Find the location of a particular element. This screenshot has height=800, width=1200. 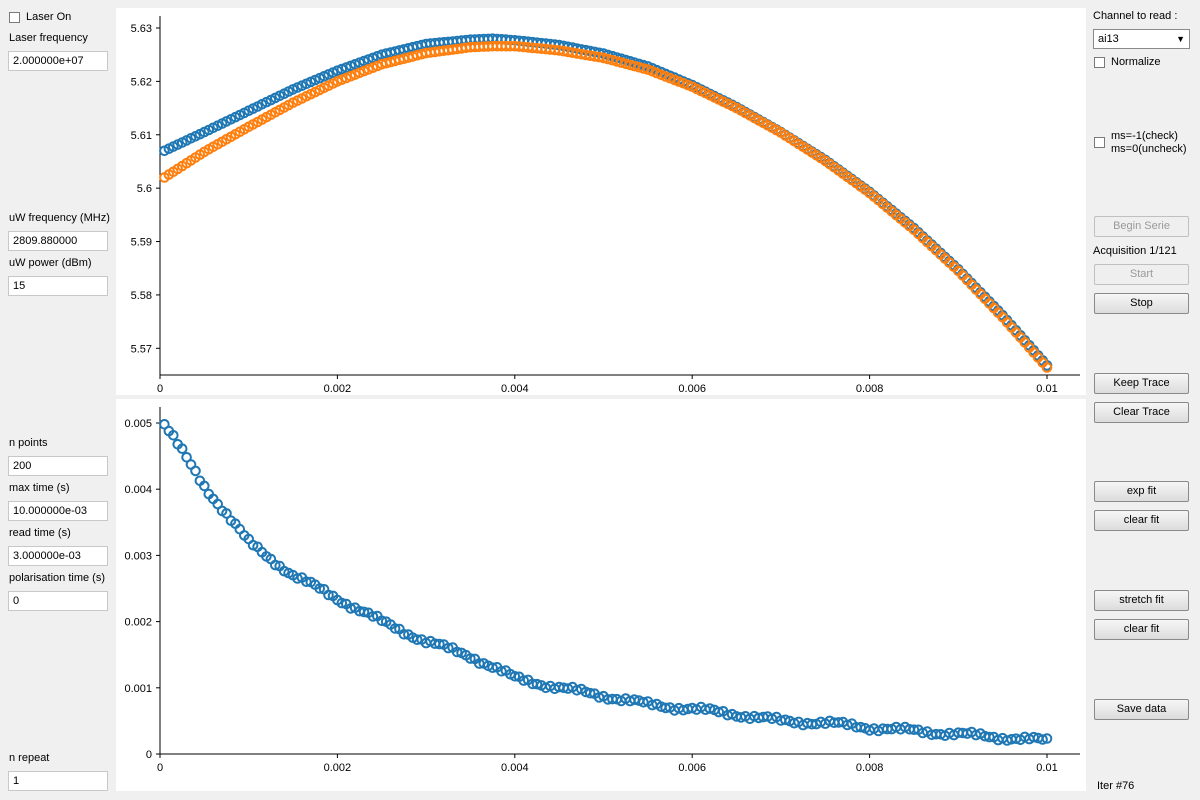

channel-select: ai13 ▼ is located at coordinates (1141, 39).